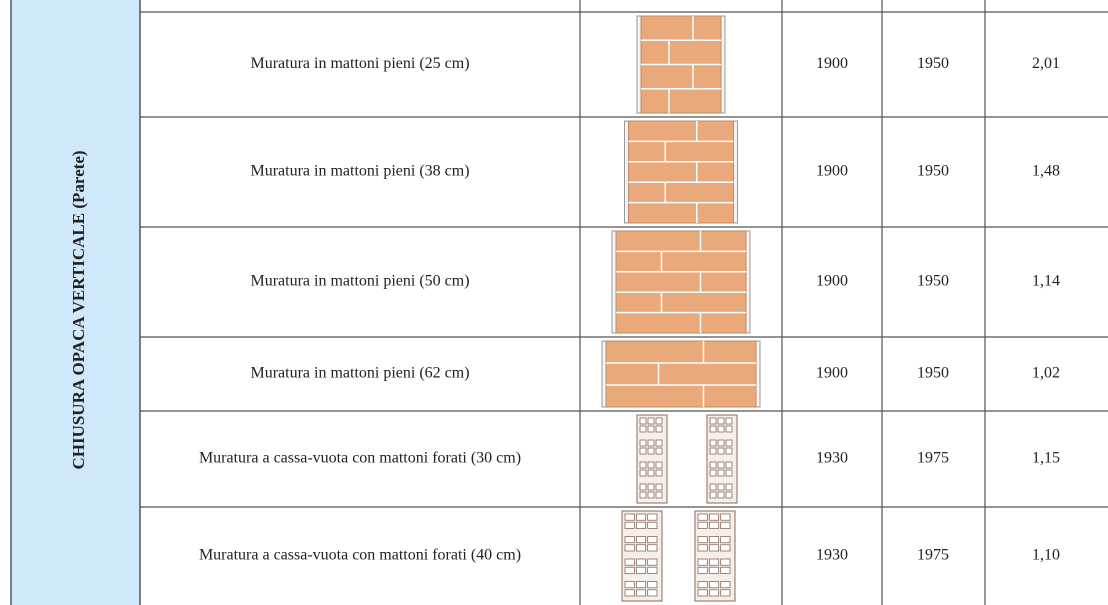 The height and width of the screenshot is (605, 1108). Describe the element at coordinates (933, 63) in the screenshot. I see `year-to: 1950` at that location.